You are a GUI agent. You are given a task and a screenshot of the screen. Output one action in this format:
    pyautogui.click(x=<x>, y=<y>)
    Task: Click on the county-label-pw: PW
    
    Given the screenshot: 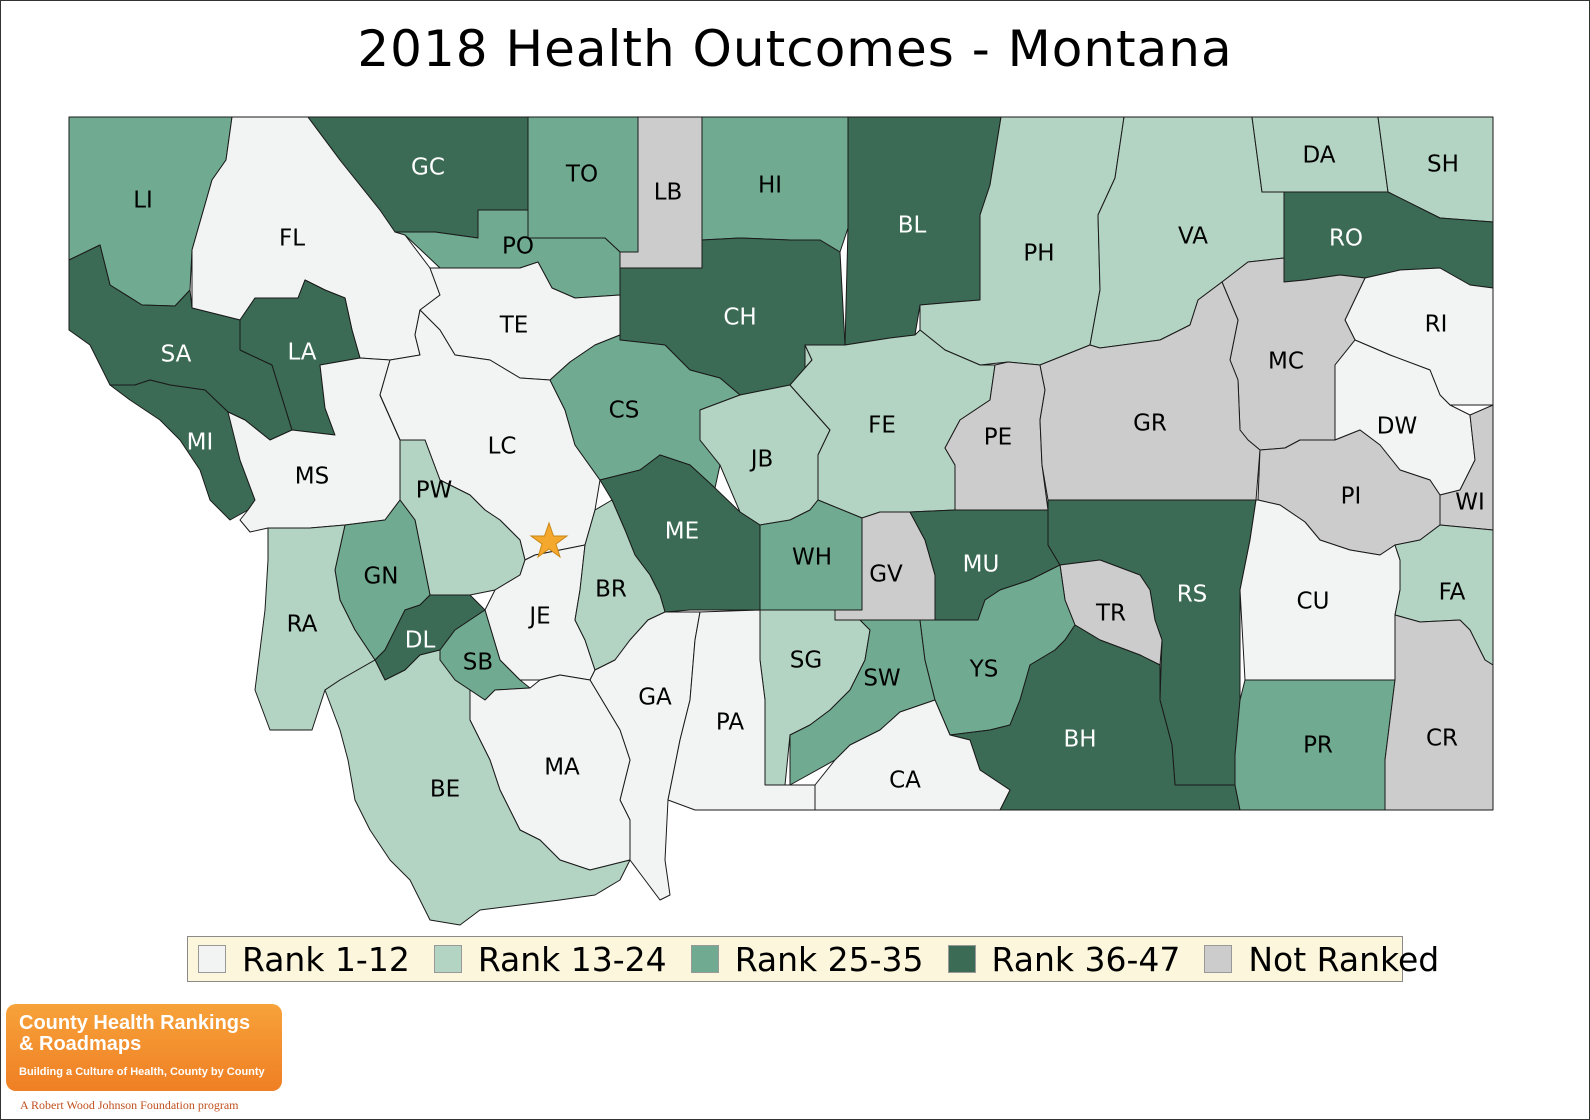 What is the action you would take?
    pyautogui.click(x=434, y=491)
    